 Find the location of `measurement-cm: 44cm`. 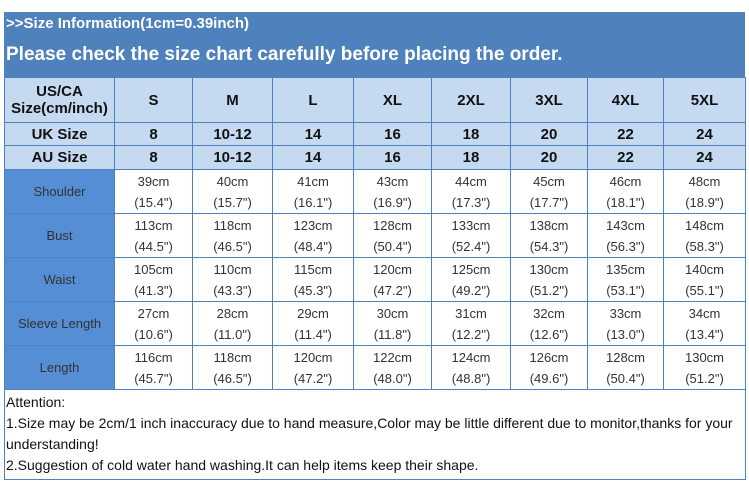

measurement-cm: 44cm is located at coordinates (471, 181).